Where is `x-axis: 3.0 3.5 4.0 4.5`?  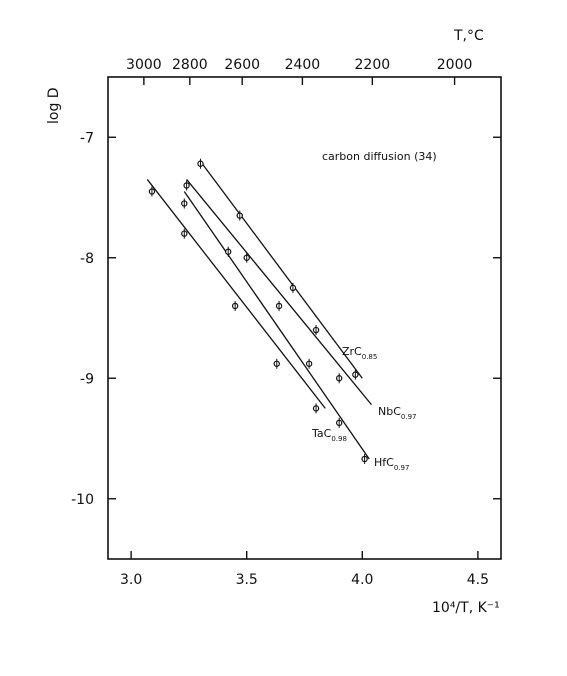
x-axis: 3.0 3.5 4.0 4.5 is located at coordinates (304, 569).